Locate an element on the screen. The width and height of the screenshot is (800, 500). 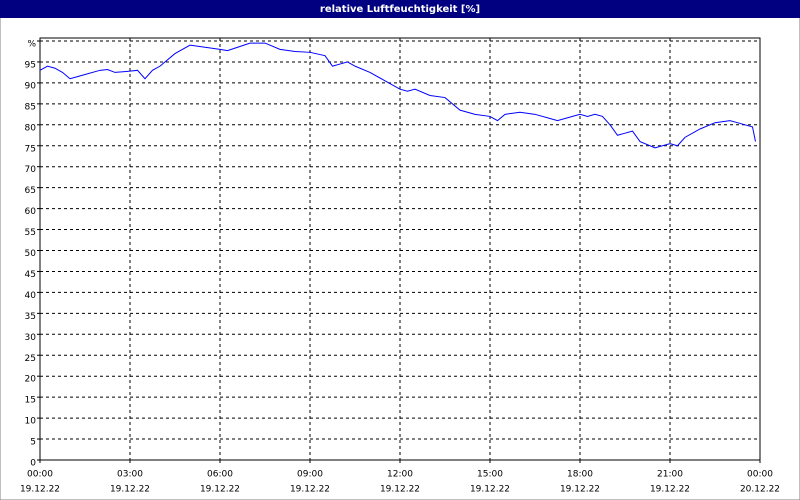
x-tick-label: 03:00 is located at coordinates (130, 475).